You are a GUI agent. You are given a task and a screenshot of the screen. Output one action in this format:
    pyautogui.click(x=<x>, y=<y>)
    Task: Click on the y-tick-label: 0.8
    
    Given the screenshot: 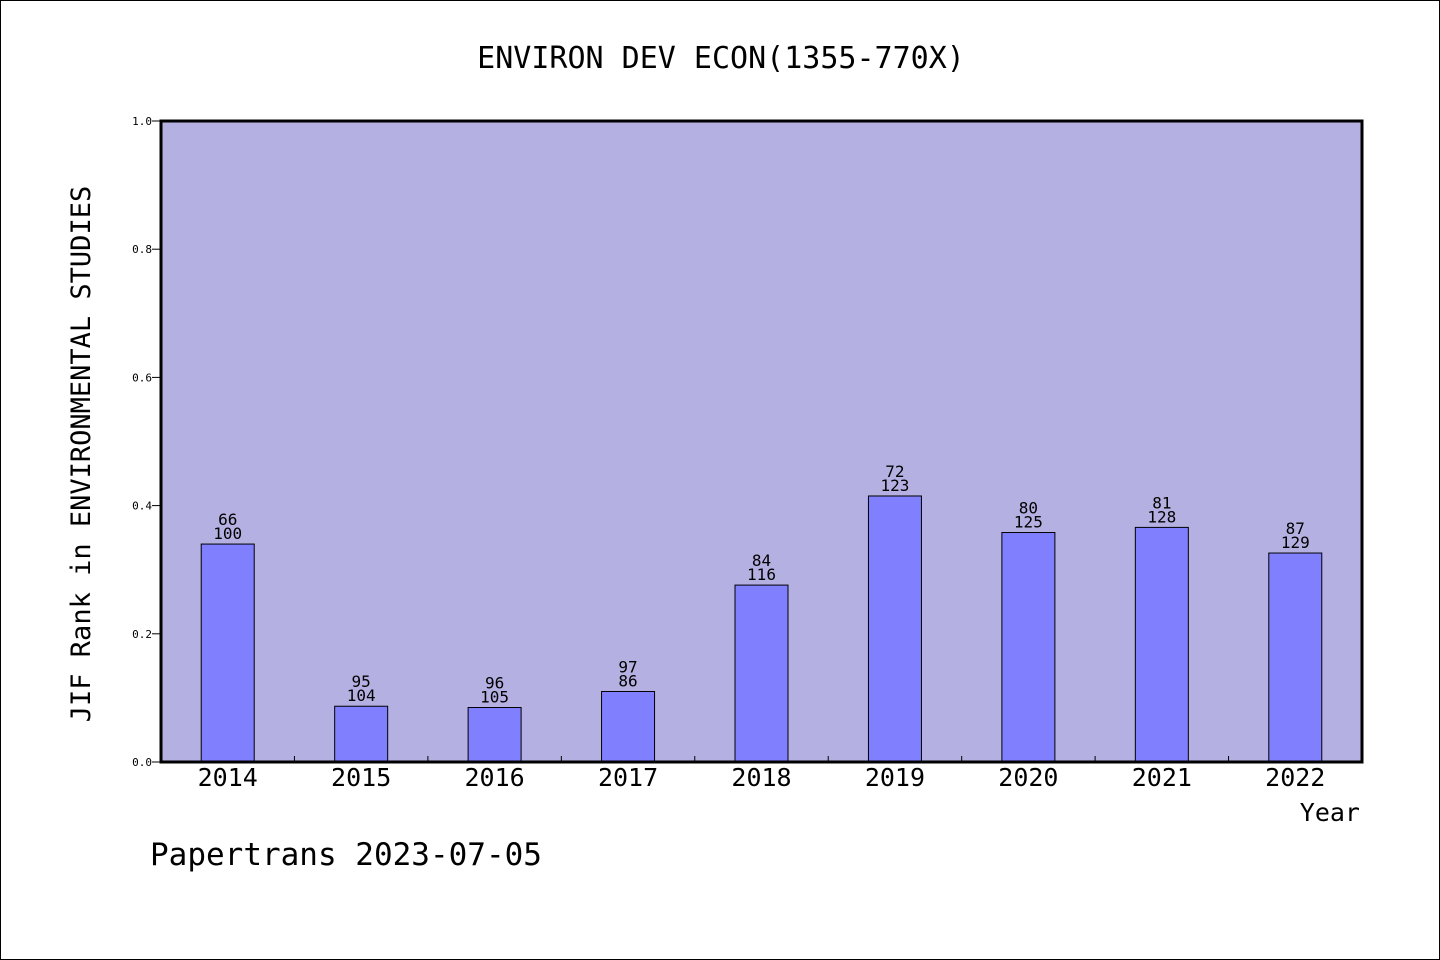 What is the action you would take?
    pyautogui.click(x=142, y=249)
    